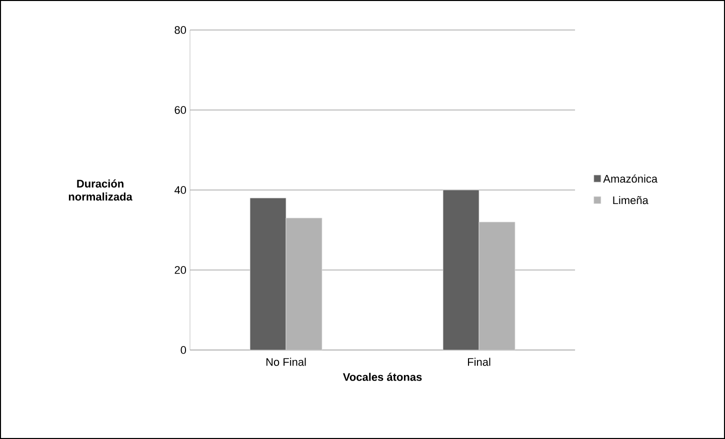  I want to click on y-tick-label: 80, so click(180, 30).